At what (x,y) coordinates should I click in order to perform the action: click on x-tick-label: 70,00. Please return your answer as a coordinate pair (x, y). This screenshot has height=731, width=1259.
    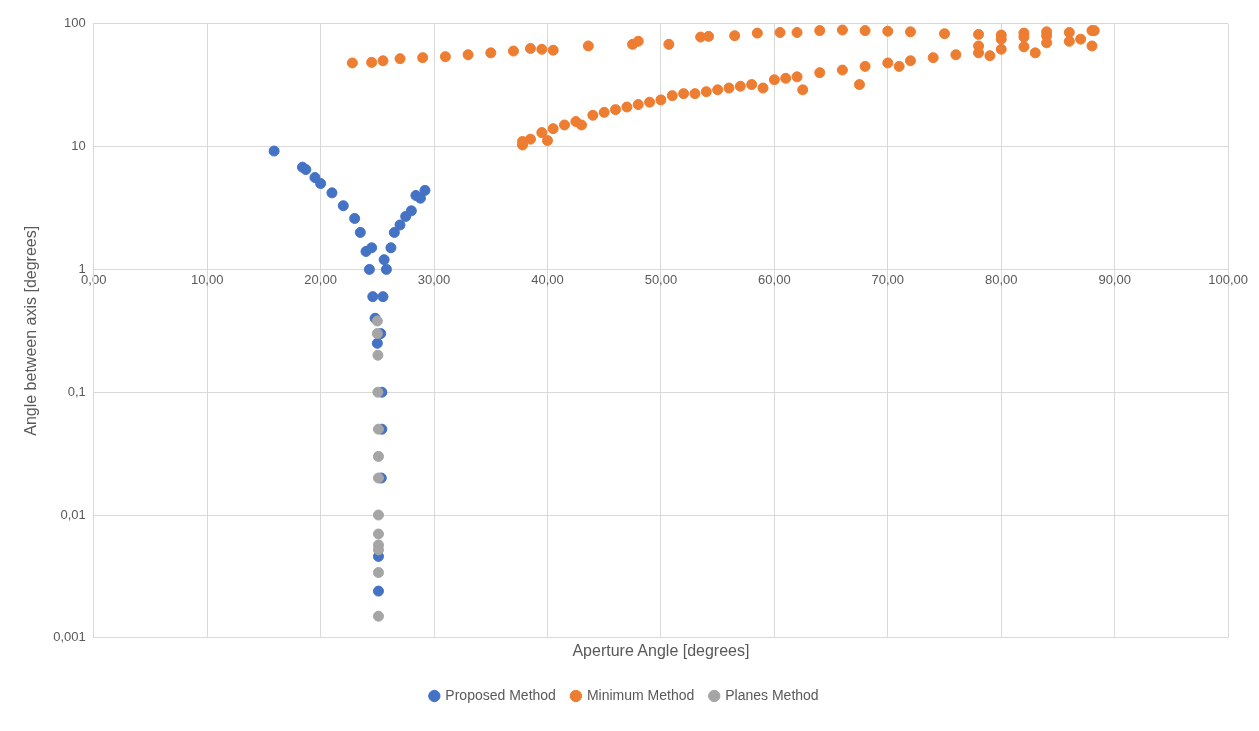
    Looking at the image, I should click on (888, 279).